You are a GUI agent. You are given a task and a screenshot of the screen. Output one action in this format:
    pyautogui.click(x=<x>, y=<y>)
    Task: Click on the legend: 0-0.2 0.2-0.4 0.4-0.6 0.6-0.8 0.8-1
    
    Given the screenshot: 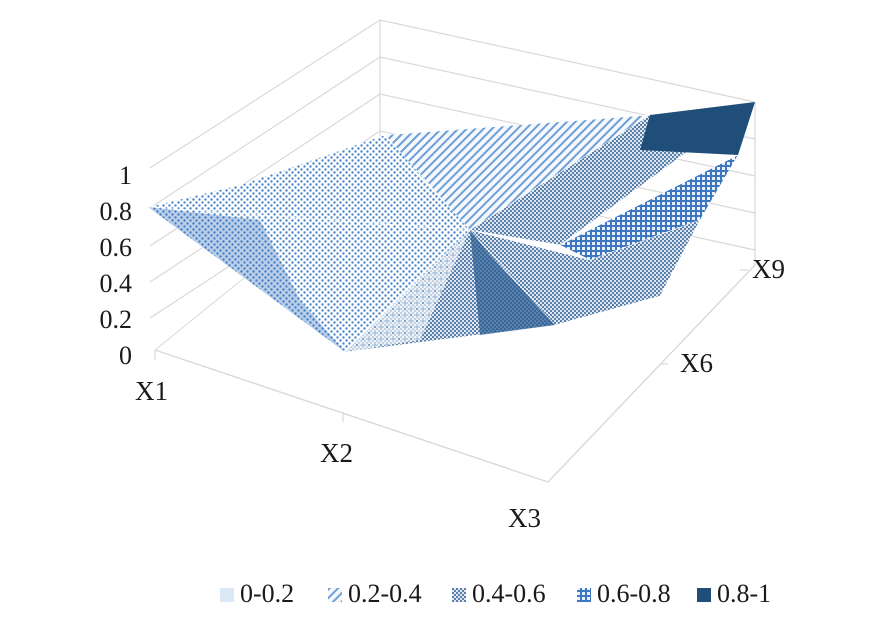 What is the action you would take?
    pyautogui.click(x=495, y=593)
    